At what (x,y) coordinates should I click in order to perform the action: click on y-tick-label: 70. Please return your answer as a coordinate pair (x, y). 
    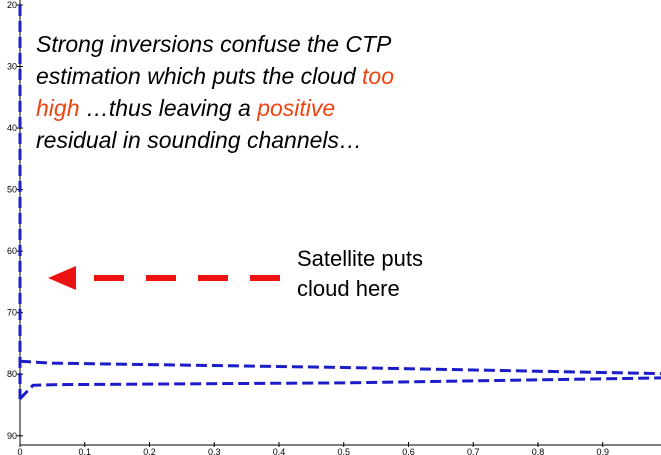
    Looking at the image, I should click on (12, 313).